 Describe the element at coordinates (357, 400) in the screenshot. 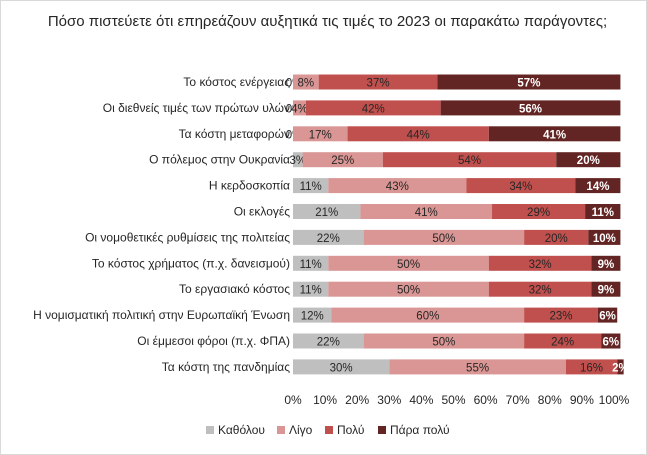

I see `x-tick-label: 20%` at that location.